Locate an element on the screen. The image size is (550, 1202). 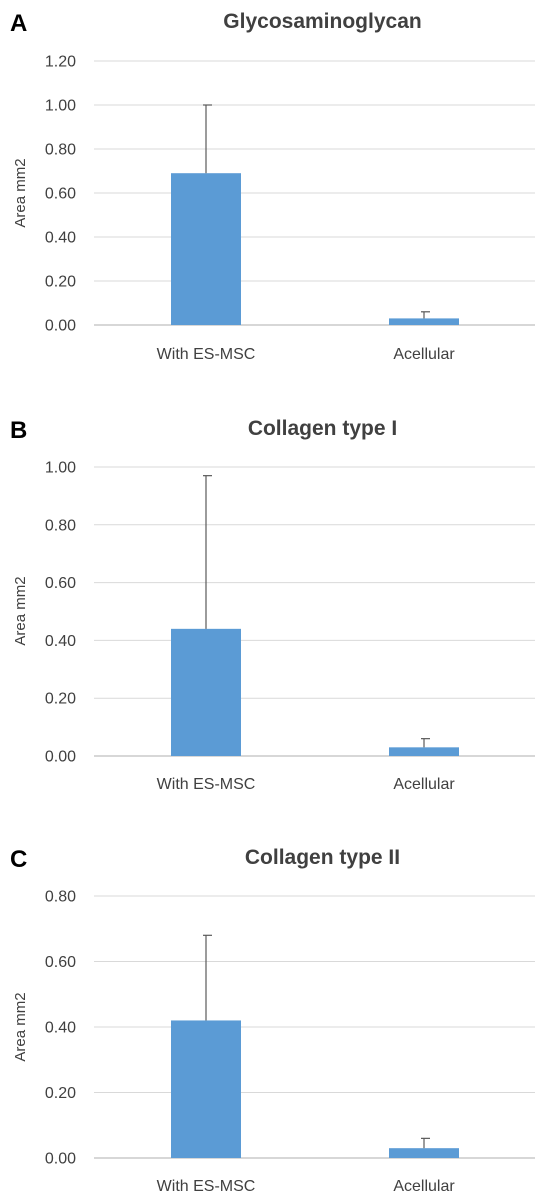
panel-letter: A is located at coordinates (18, 23).